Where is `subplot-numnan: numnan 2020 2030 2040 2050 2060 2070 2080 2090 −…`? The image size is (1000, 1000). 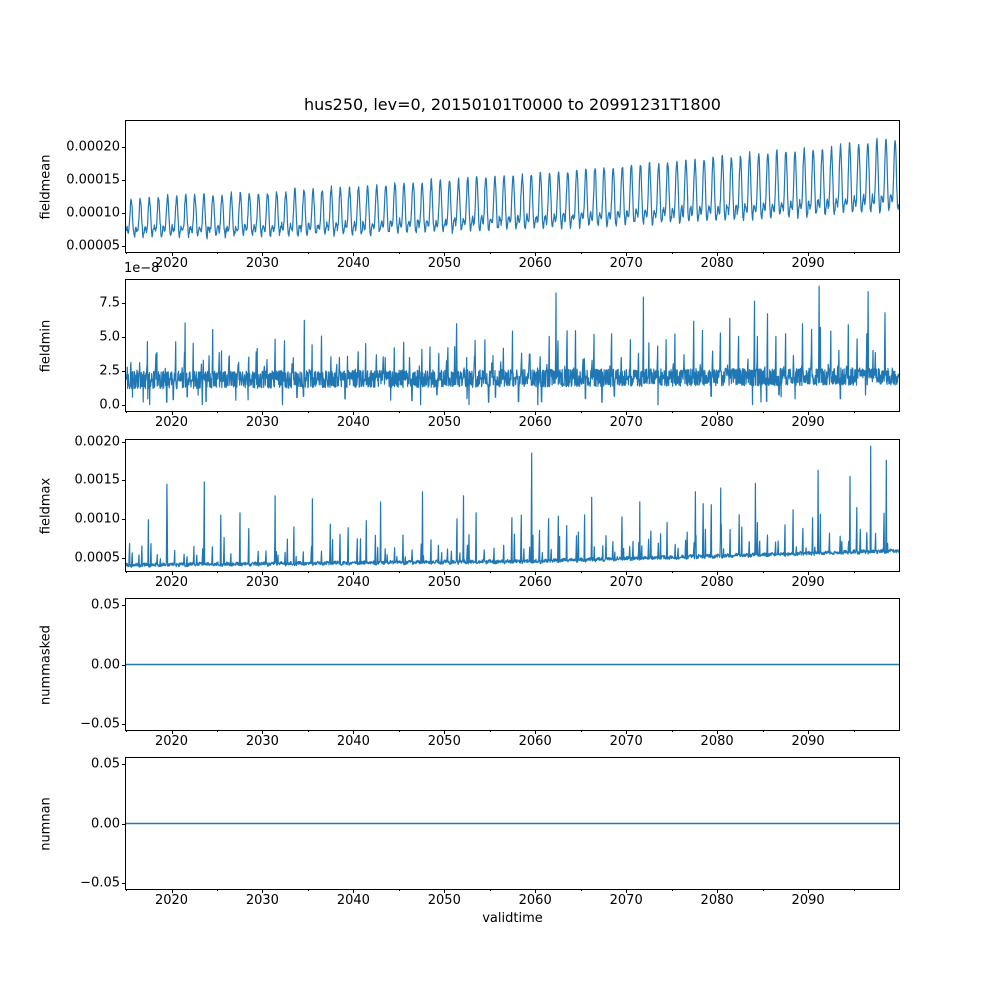 subplot-numnan: numnan 2020 2030 2040 2050 2060 2070 2080 2090 −… is located at coordinates (469, 832).